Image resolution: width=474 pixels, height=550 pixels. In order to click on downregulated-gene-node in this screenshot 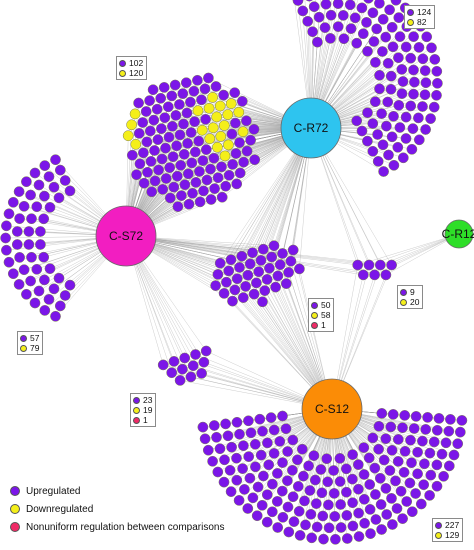, I will do `click(243, 132)`.